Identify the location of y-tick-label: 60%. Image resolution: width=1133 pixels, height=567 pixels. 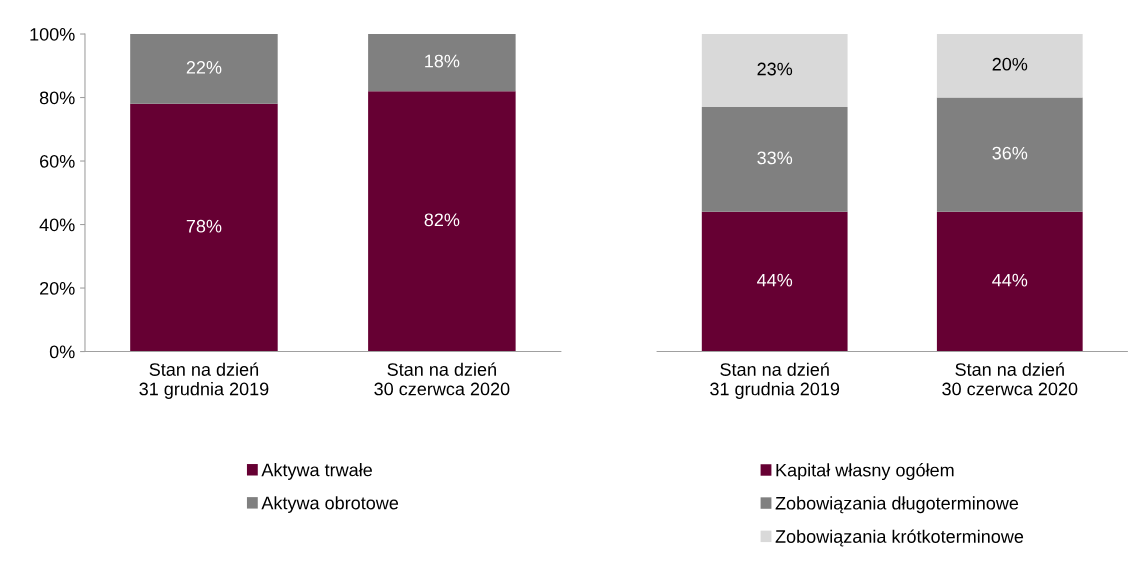
(57, 161).